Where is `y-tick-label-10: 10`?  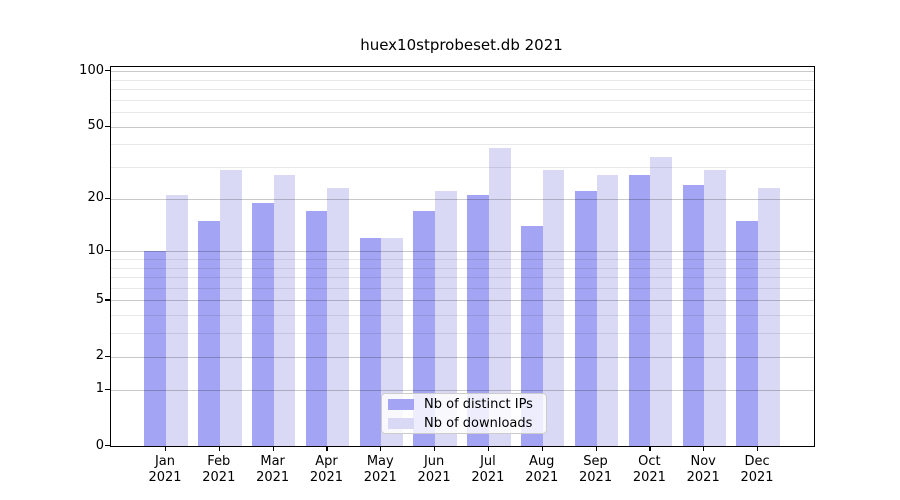
y-tick-label-10: 10 is located at coordinates (95, 250).